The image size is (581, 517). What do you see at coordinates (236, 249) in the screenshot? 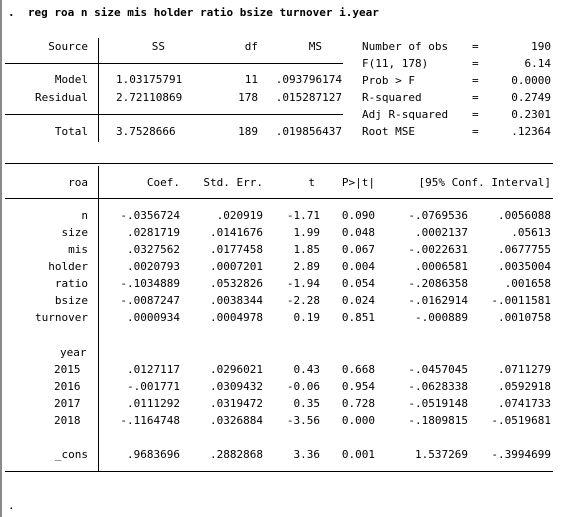
I see `coef-cell-se: .0177458` at bounding box center [236, 249].